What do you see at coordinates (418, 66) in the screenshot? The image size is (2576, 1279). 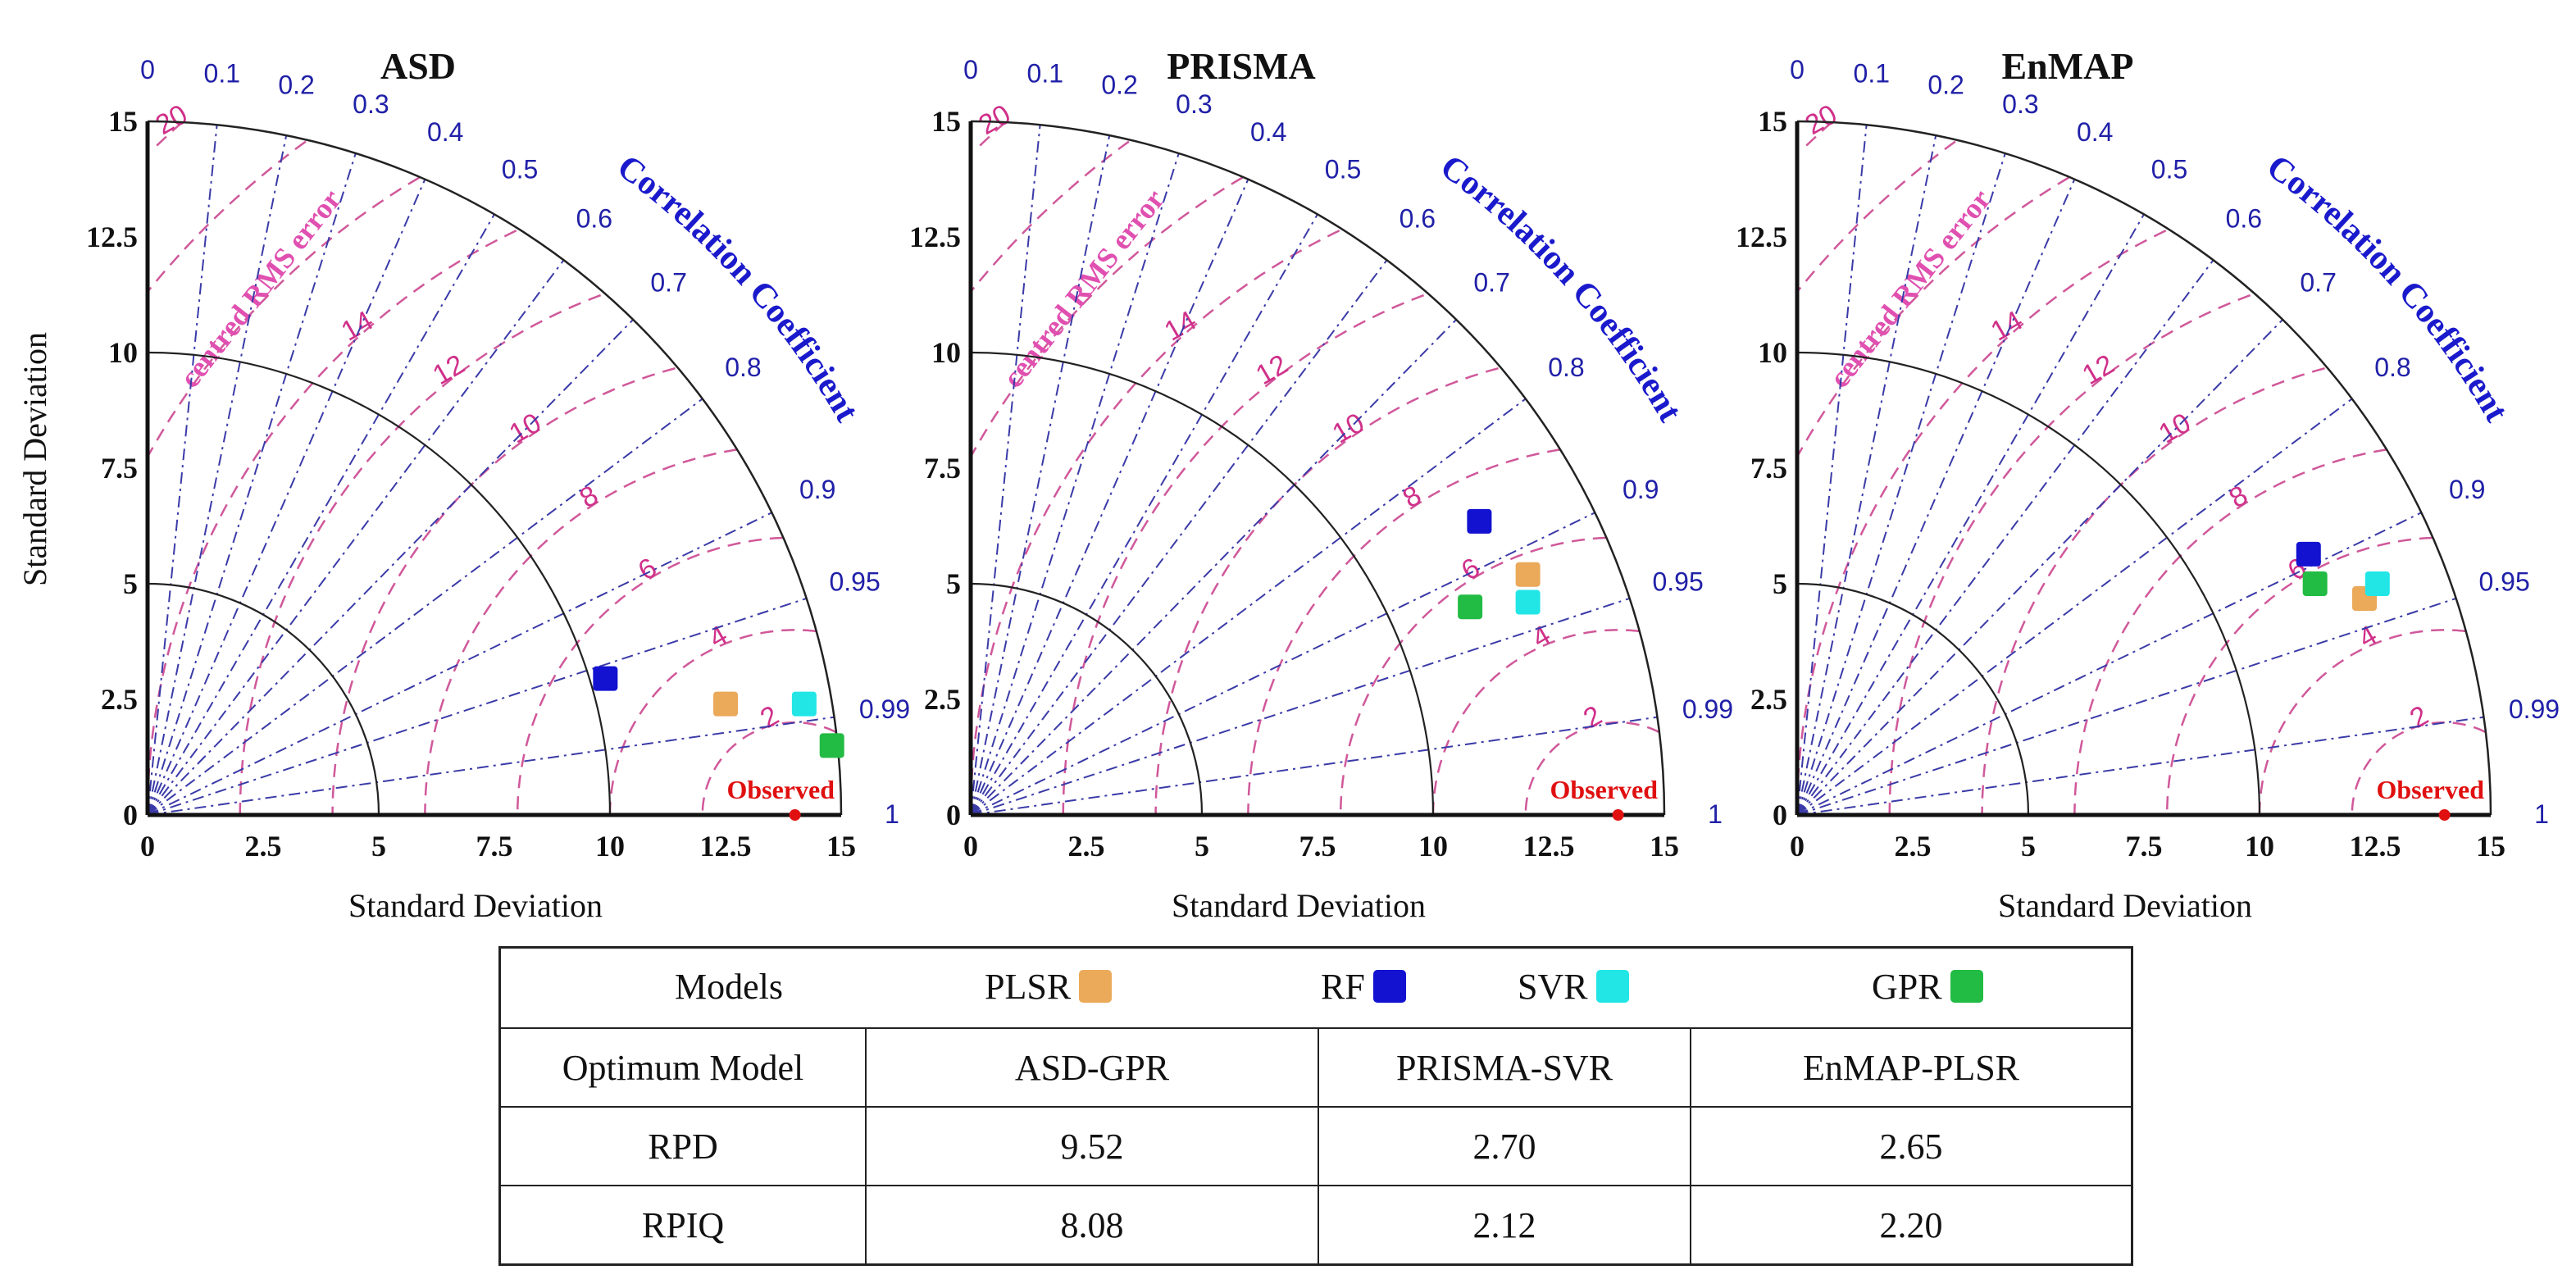 I see `chart-title: ASD` at bounding box center [418, 66].